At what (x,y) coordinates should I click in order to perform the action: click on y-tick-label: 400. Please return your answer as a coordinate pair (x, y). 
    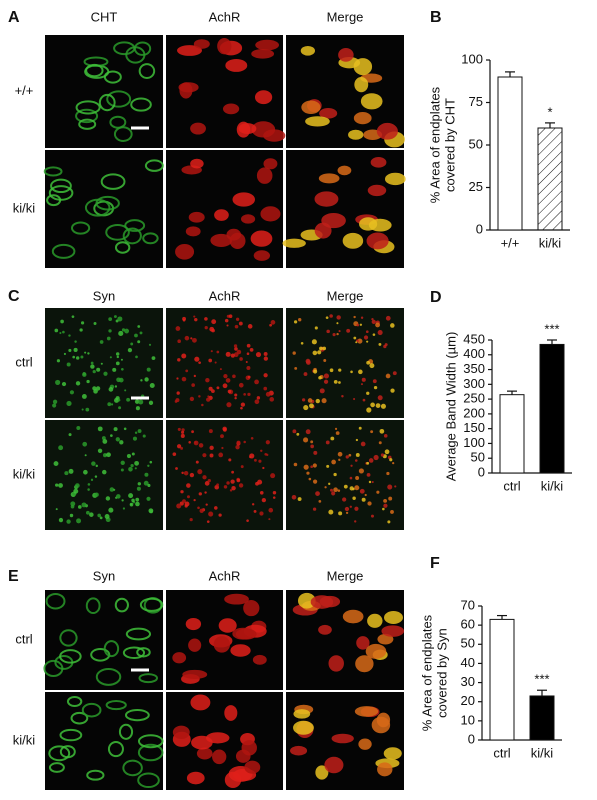
    Looking at the image, I should click on (474, 353).